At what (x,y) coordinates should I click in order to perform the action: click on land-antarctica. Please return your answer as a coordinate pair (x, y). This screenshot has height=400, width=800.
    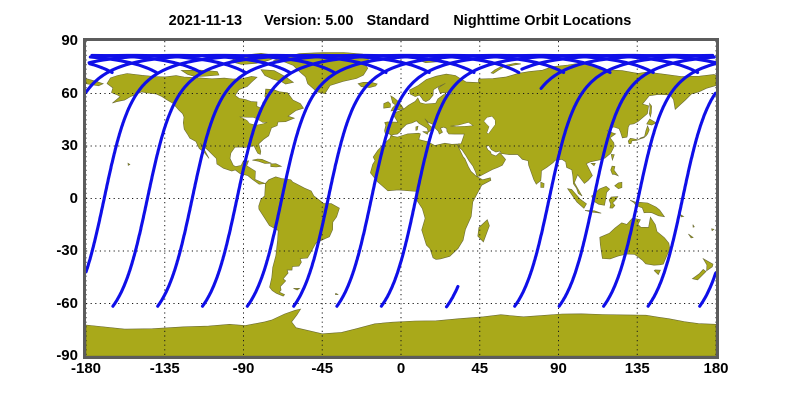
    Looking at the image, I should click on (401, 332).